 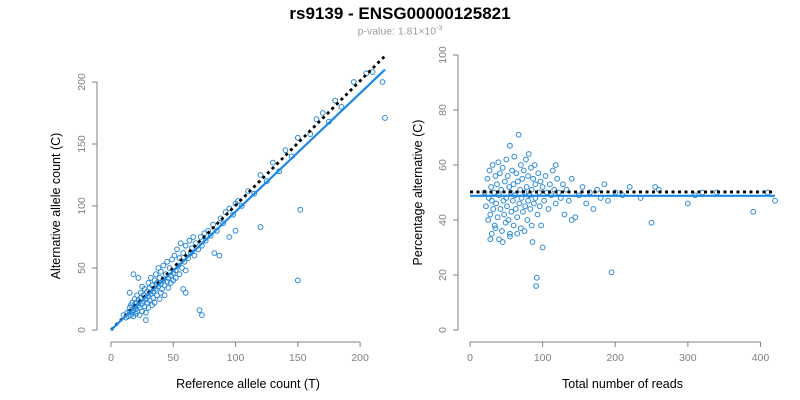 I want to click on panel1-y-tick-label: 100, so click(x=82, y=206).